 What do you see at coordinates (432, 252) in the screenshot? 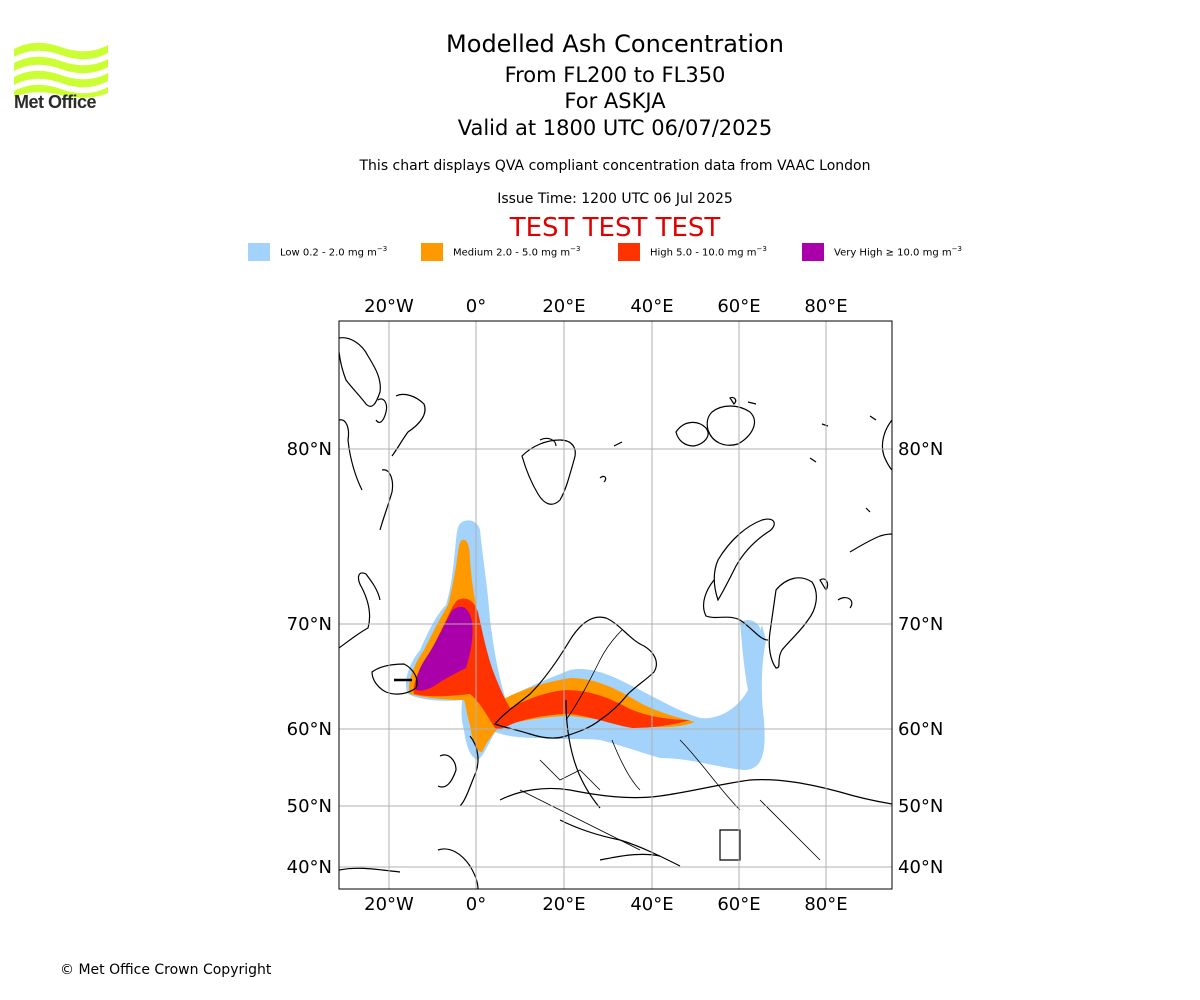
I see `legend-swatch-medium` at bounding box center [432, 252].